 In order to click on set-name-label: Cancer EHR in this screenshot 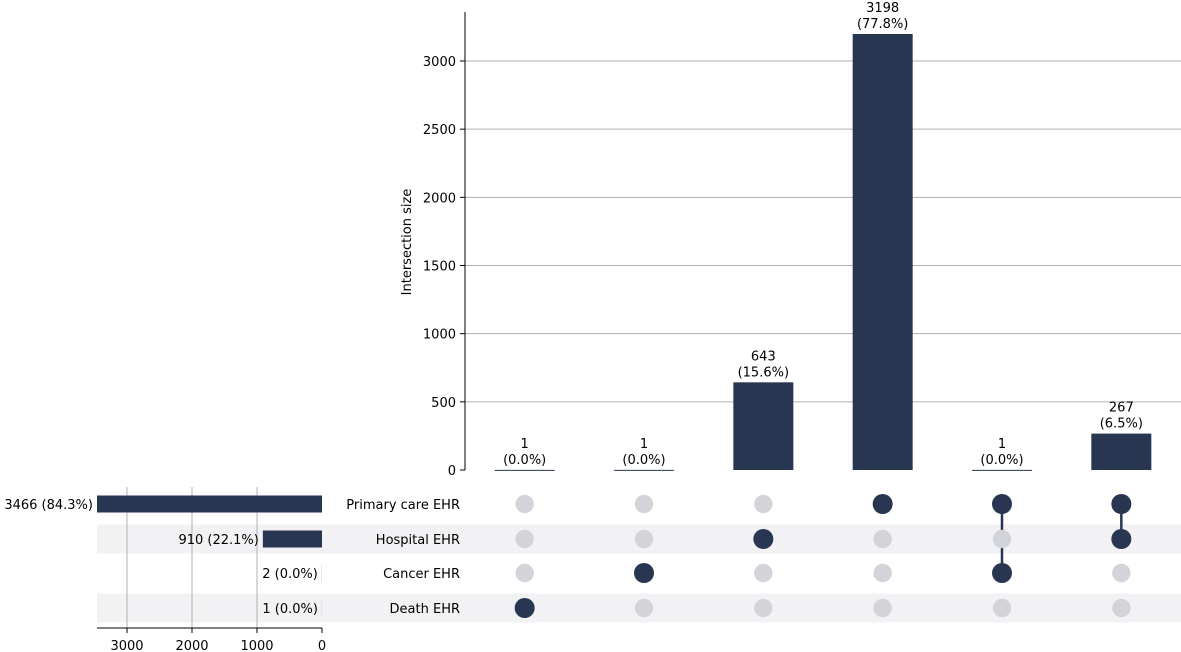, I will do `click(421, 574)`.